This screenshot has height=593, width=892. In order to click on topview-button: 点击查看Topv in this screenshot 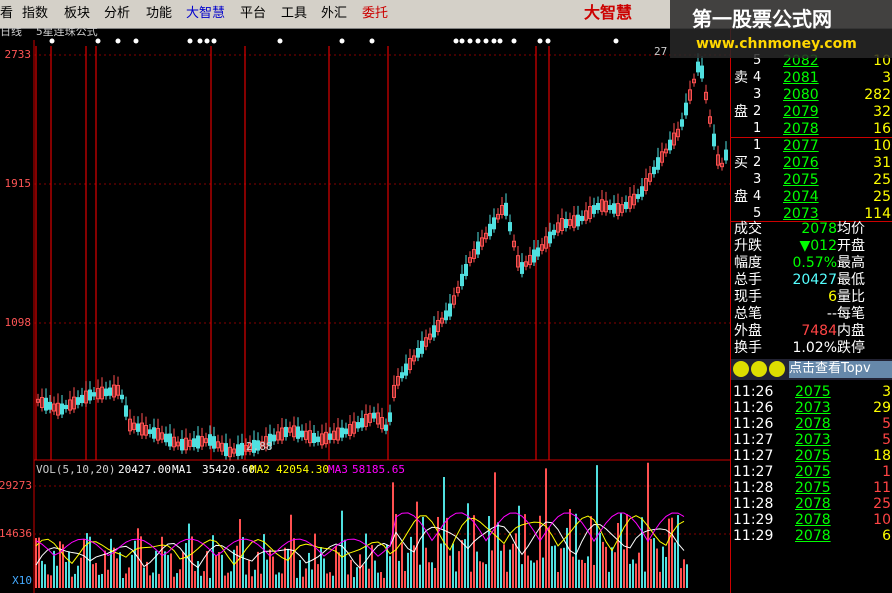, I will do `click(840, 369)`.